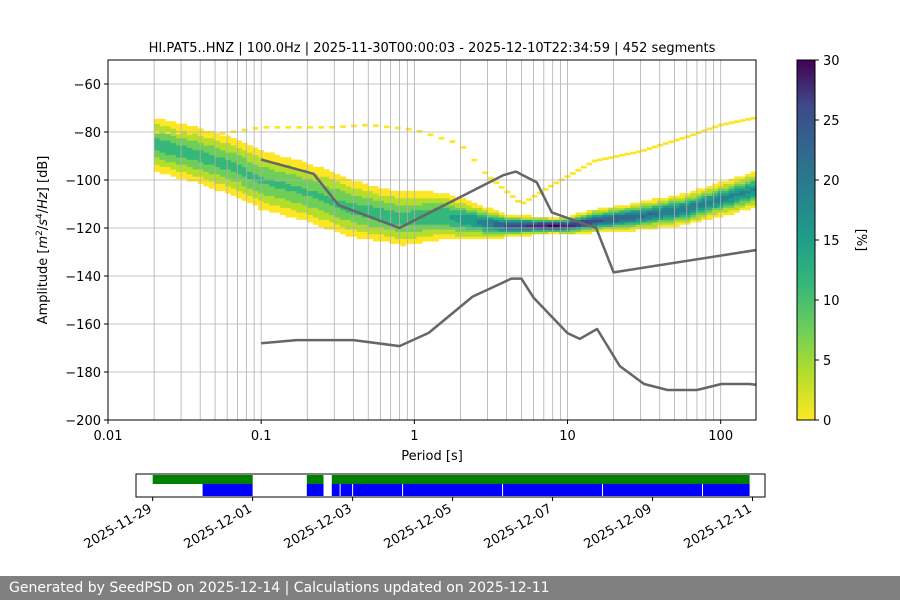 This screenshot has width=900, height=600. What do you see at coordinates (83, 373) in the screenshot?
I see `y-tick-label: −180` at bounding box center [83, 373].